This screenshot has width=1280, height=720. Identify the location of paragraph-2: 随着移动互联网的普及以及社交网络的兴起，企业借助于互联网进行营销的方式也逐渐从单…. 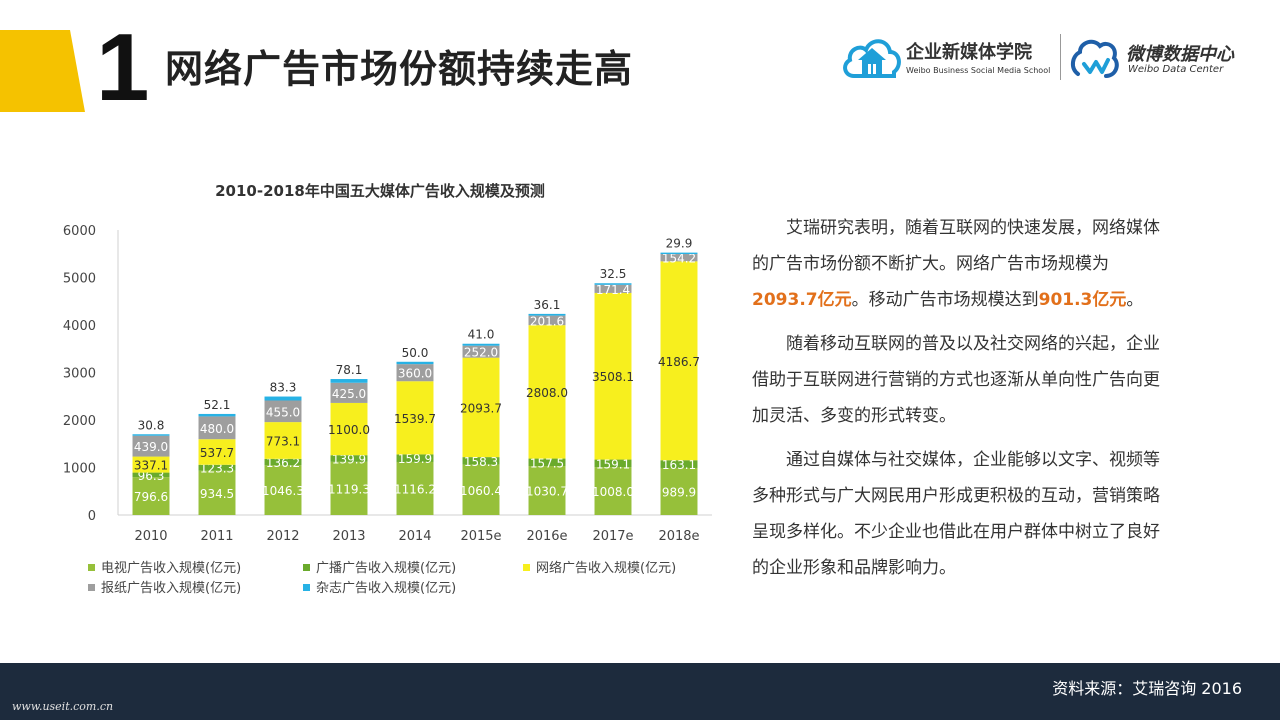
(956, 380).